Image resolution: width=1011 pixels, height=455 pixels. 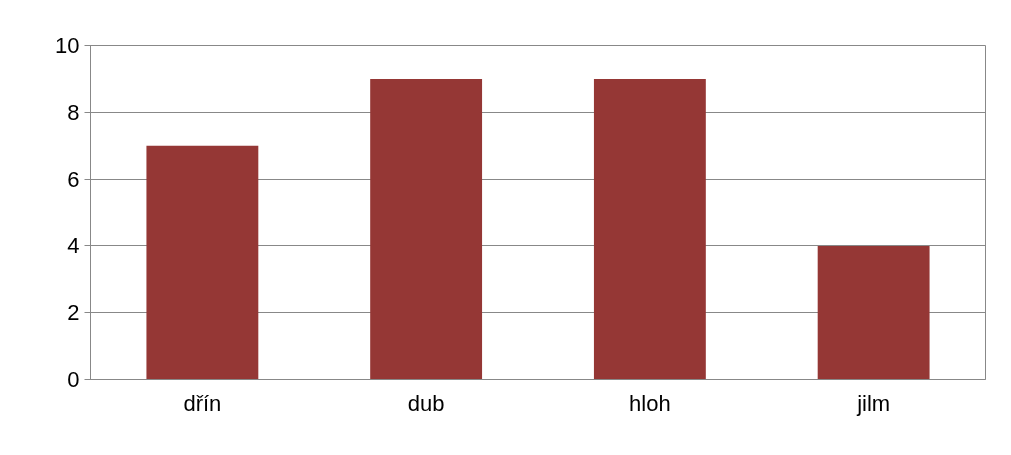 What do you see at coordinates (67, 45) in the screenshot?
I see `y-tick-label: 10` at bounding box center [67, 45].